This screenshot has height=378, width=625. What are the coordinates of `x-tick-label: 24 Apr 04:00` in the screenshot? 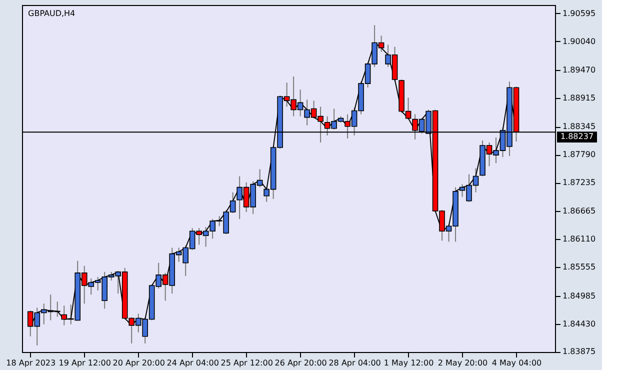 It's located at (192, 363).